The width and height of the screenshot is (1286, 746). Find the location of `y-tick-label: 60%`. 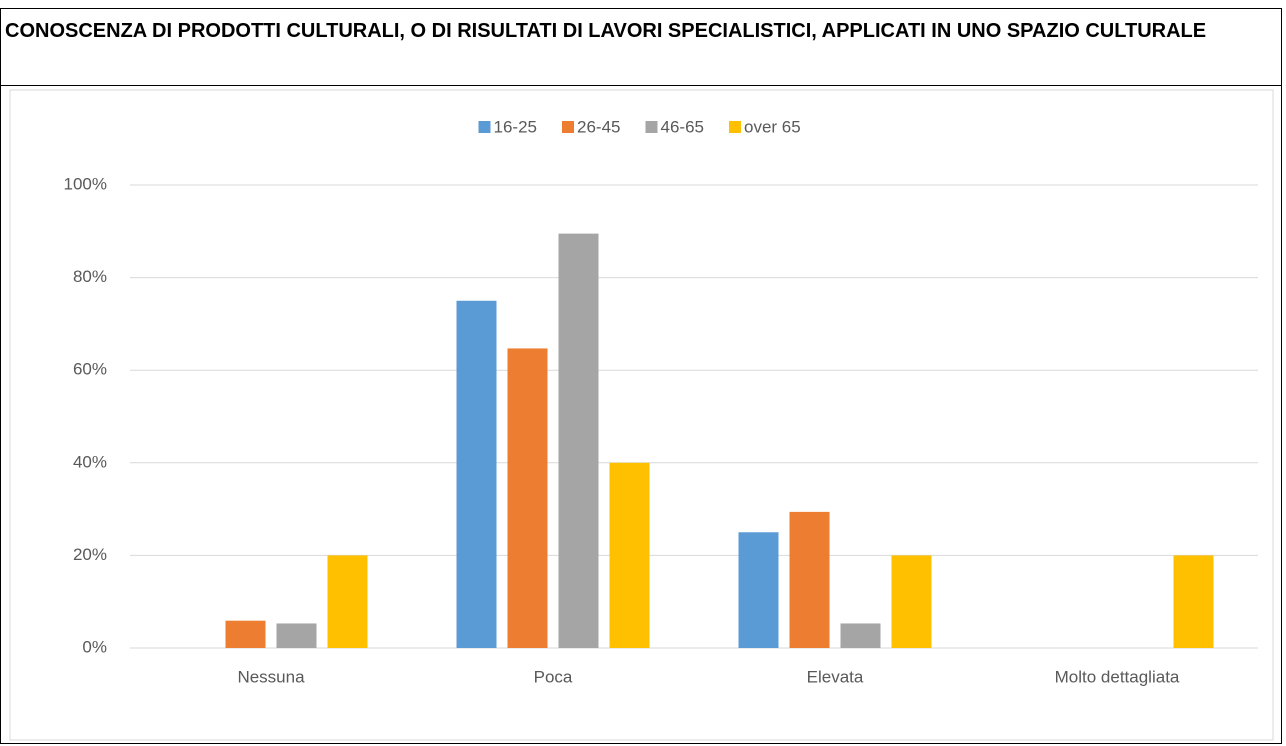

y-tick-label: 60% is located at coordinates (90, 369).